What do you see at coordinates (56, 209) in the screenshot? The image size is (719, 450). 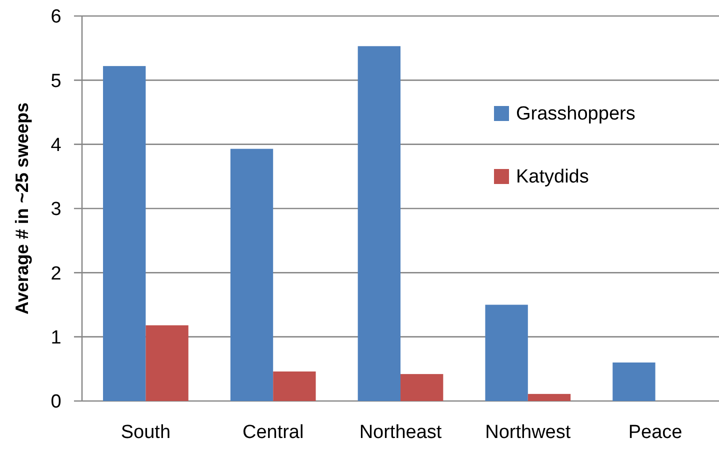 I see `y-tick-label: 3` at bounding box center [56, 209].